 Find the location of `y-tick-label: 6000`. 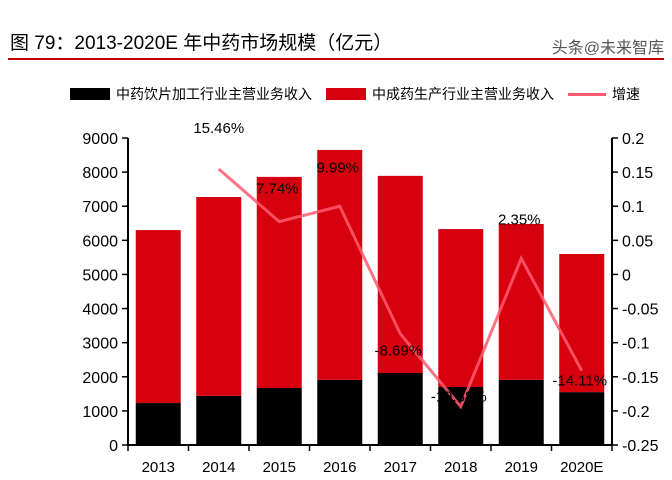

y-tick-label: 6000 is located at coordinates (100, 241).